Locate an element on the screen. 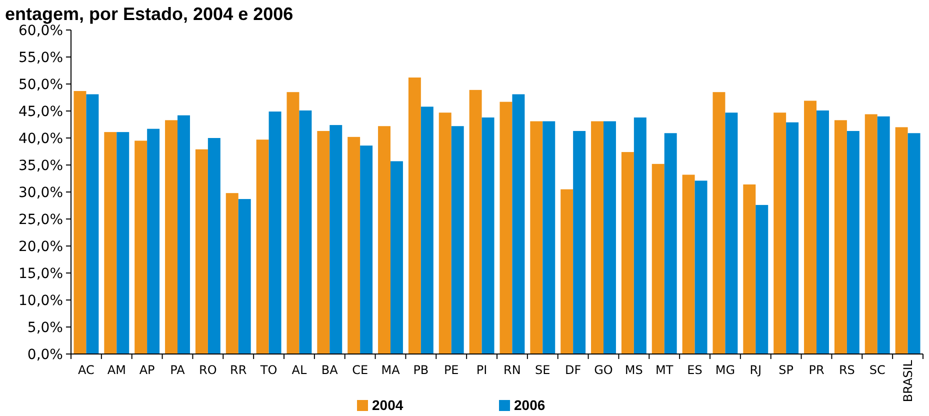 The height and width of the screenshot is (416, 929). x-tick-label: RN is located at coordinates (512, 370).